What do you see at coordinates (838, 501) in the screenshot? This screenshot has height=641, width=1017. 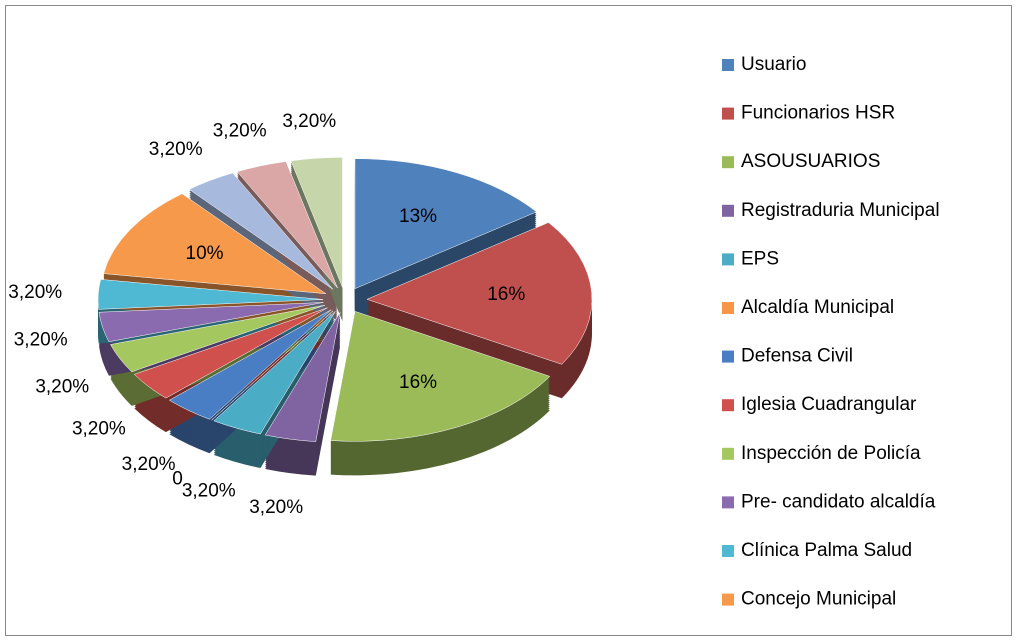 I see `legend-label: Pre- candidato alcaldía` at bounding box center [838, 501].